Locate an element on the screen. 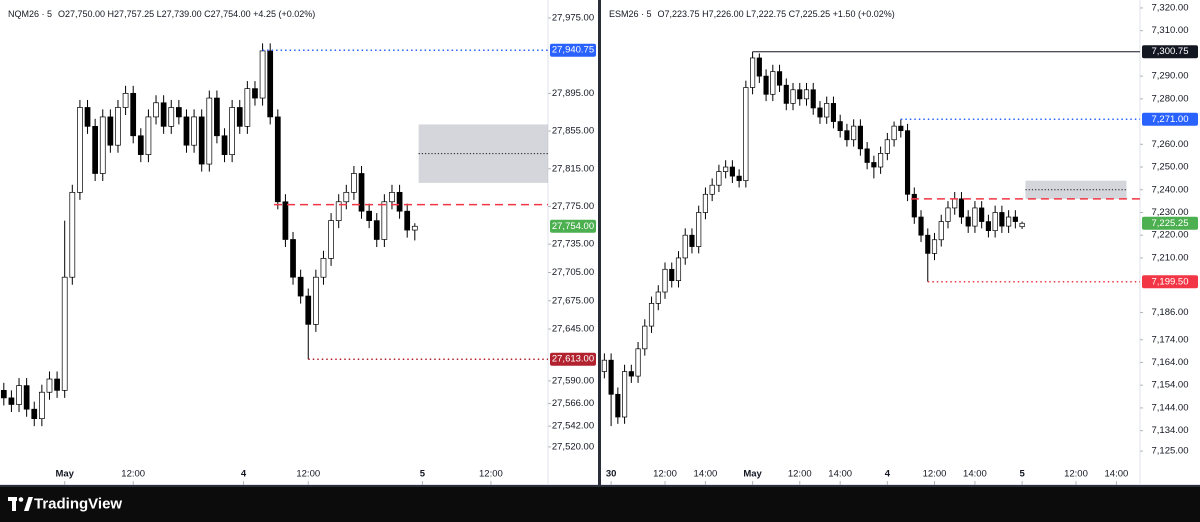 The height and width of the screenshot is (522, 1200). x-tick-label: May is located at coordinates (64, 474).